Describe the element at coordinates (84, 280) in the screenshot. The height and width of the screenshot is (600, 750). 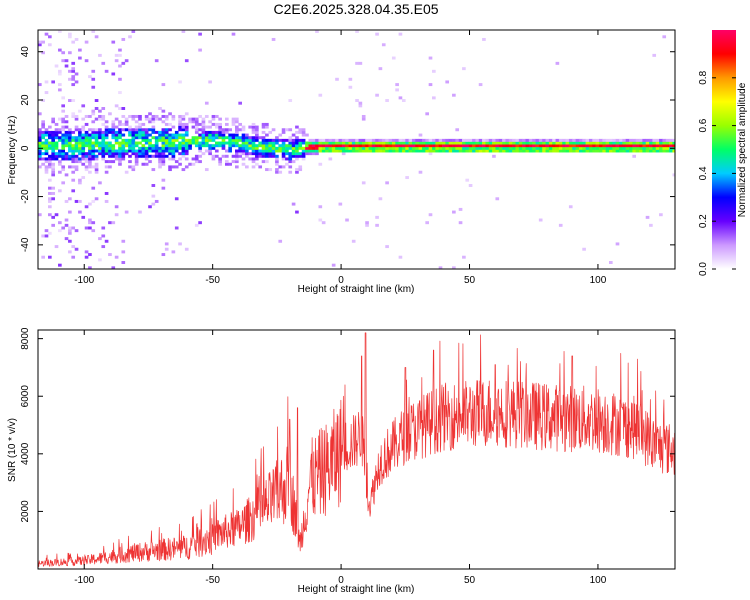
I see `x-tick-label: -100` at that location.